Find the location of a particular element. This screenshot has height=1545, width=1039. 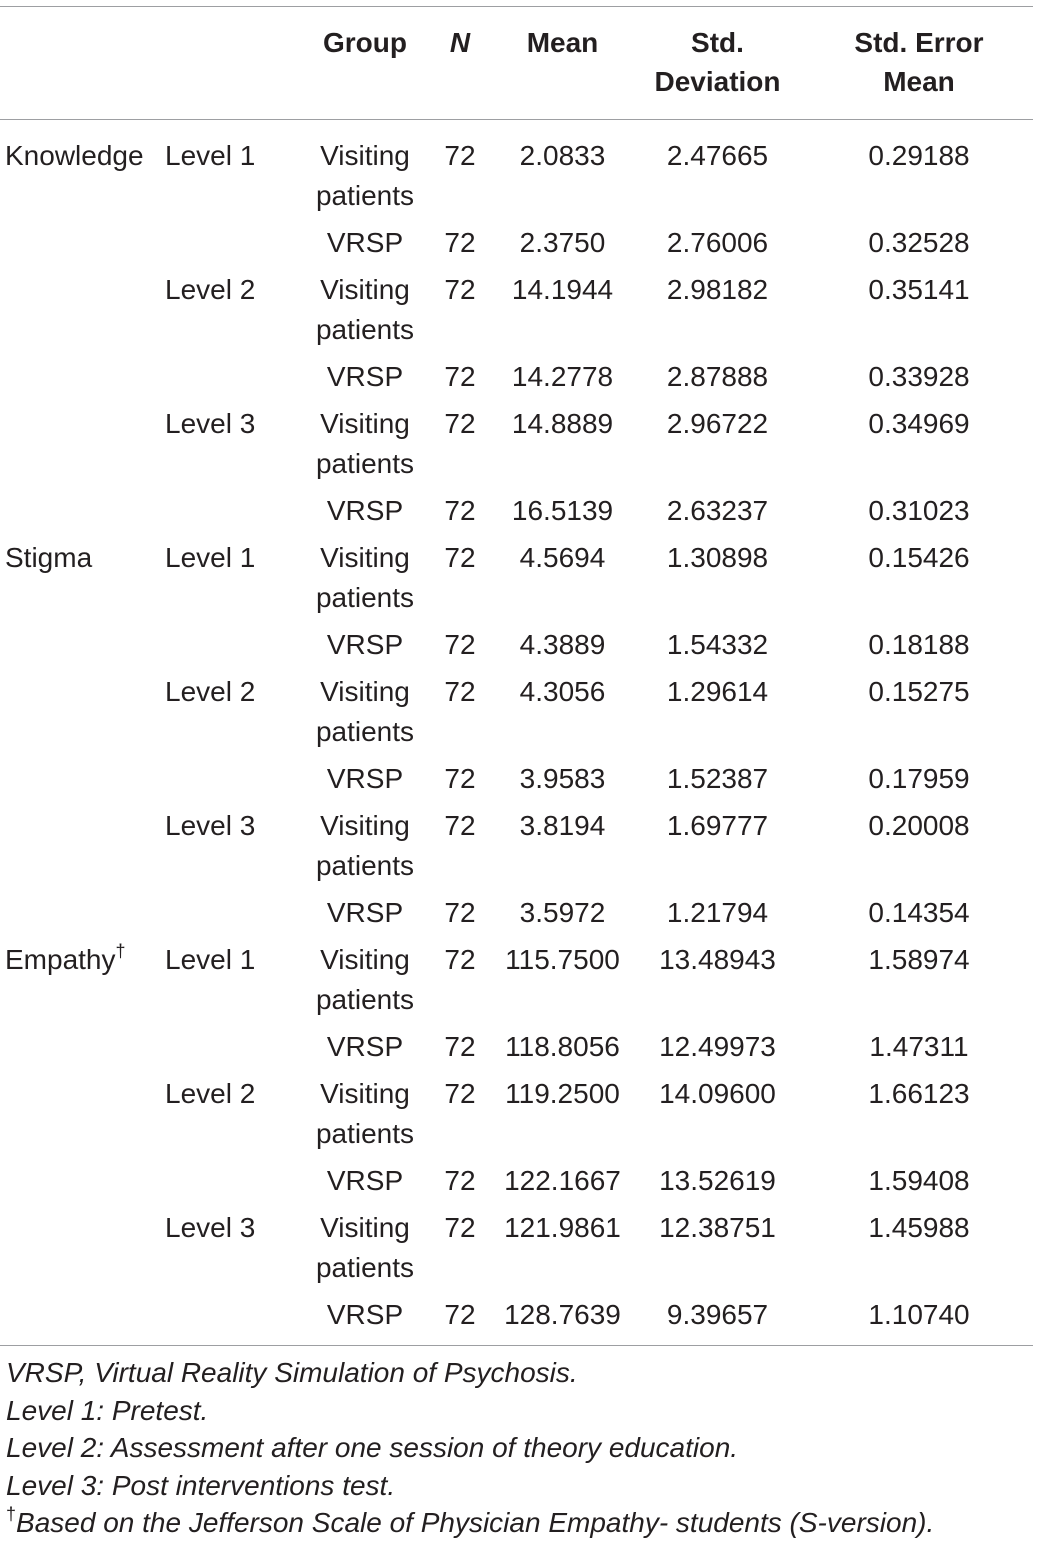

cell-std-error-mean: 1.45988 is located at coordinates (919, 1227).